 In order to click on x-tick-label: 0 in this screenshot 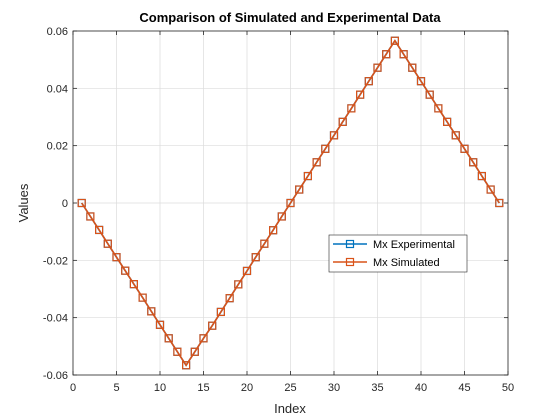, I will do `click(73, 388)`.